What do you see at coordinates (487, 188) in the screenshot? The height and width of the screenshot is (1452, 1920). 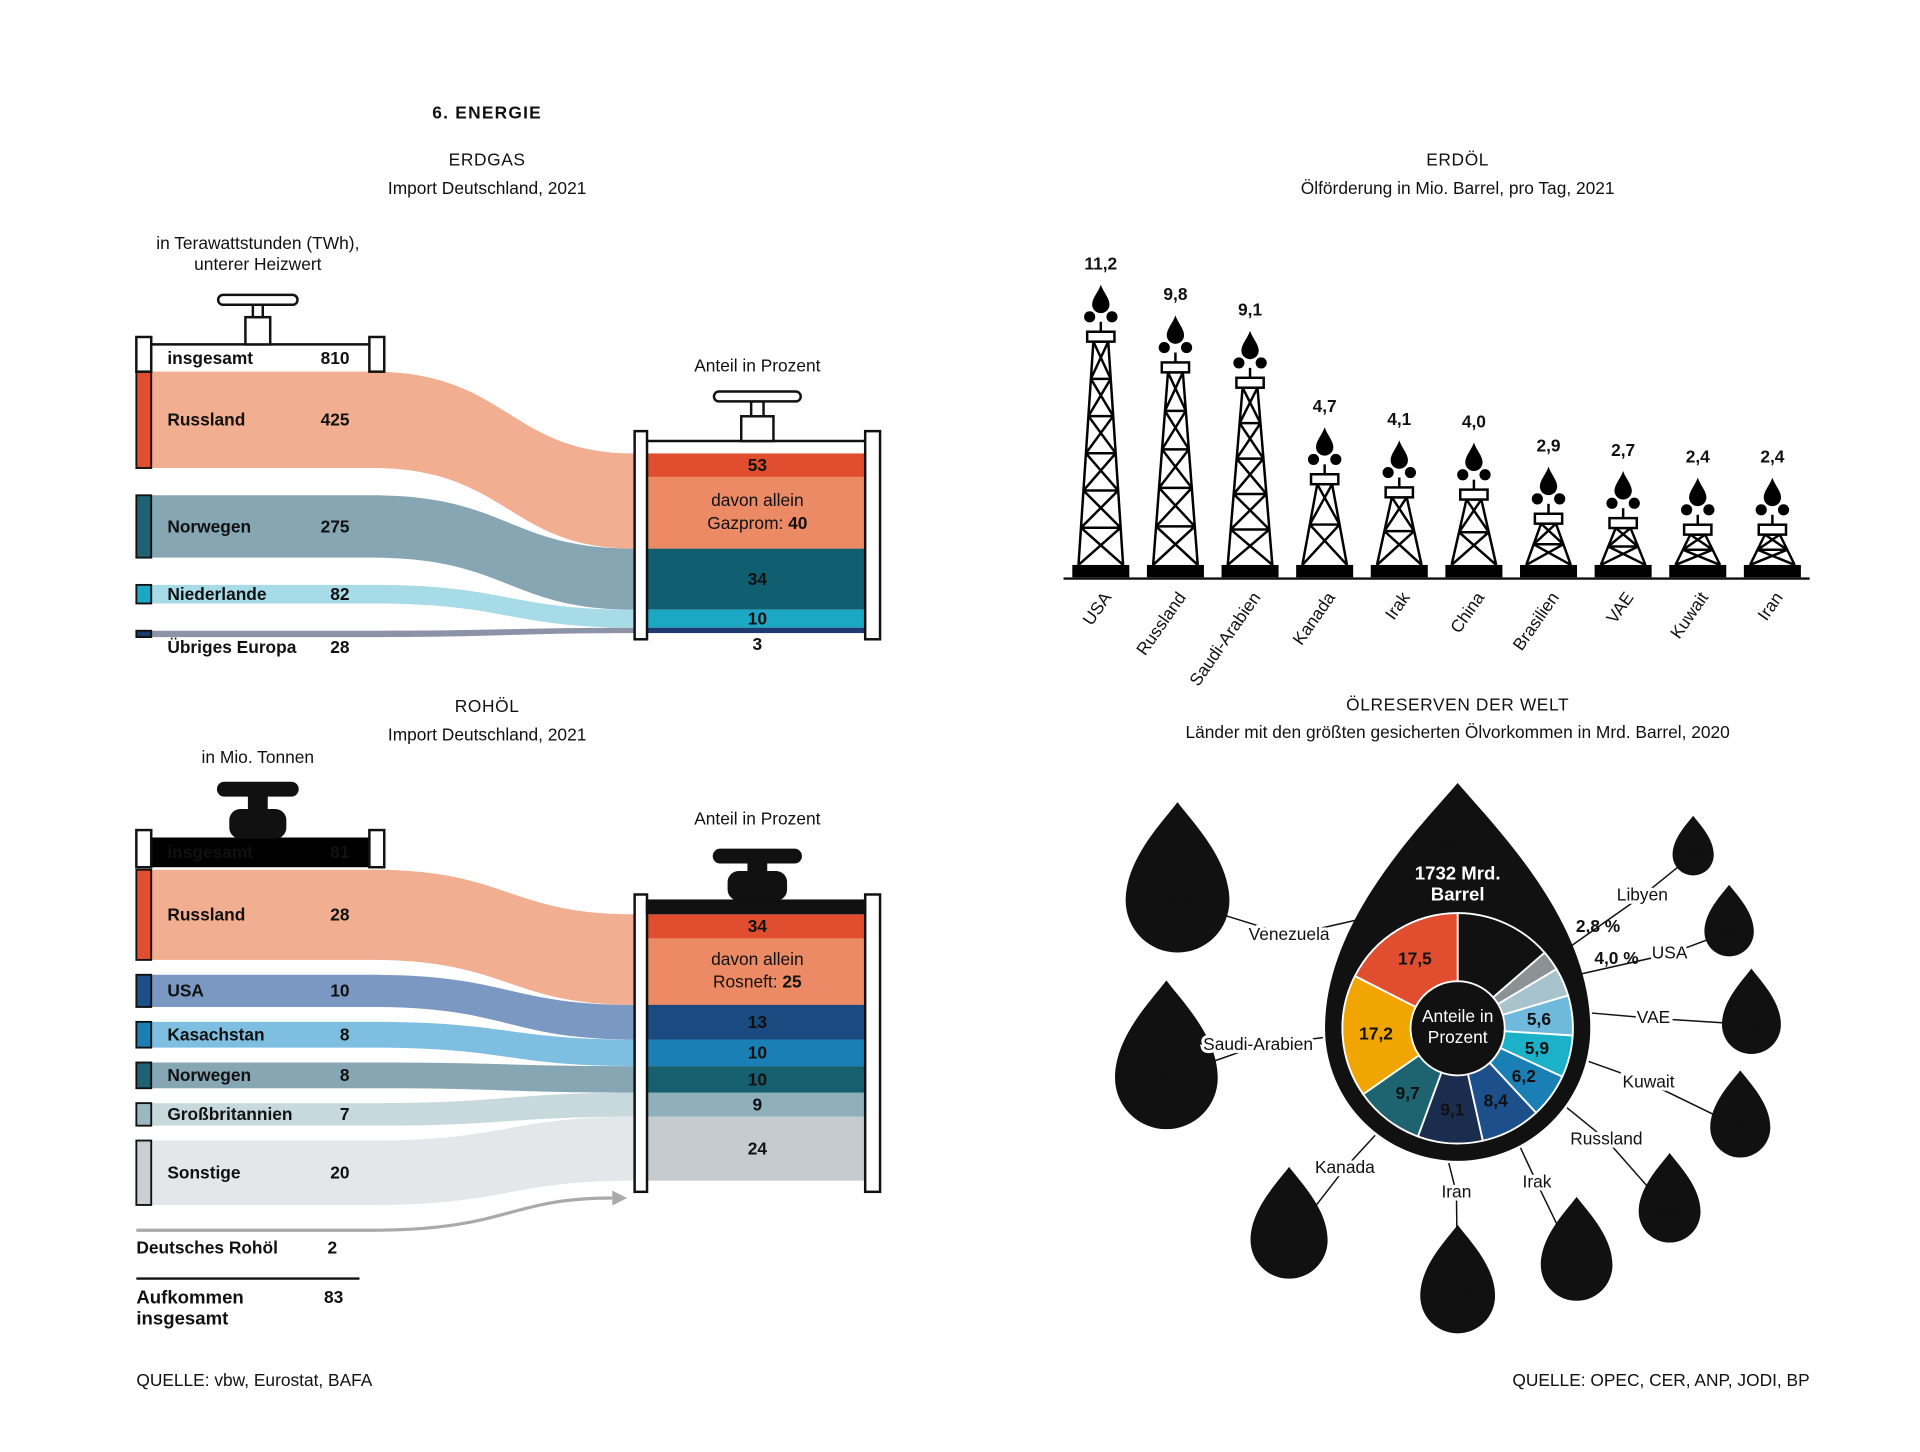 I see `chart-subtitle: Import Deutschland, 2021` at bounding box center [487, 188].